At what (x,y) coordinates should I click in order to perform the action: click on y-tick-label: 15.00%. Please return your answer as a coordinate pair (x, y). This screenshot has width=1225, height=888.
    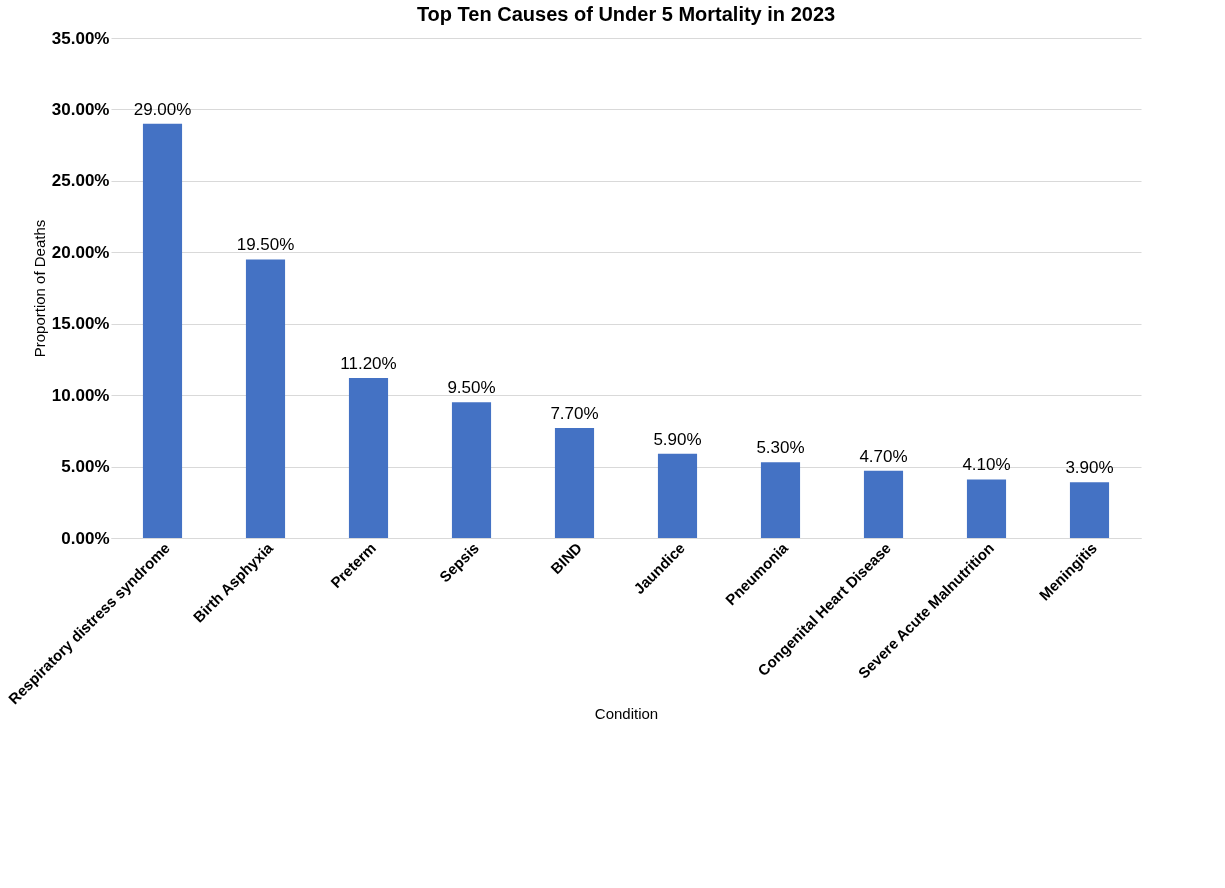
    Looking at the image, I should click on (80, 324).